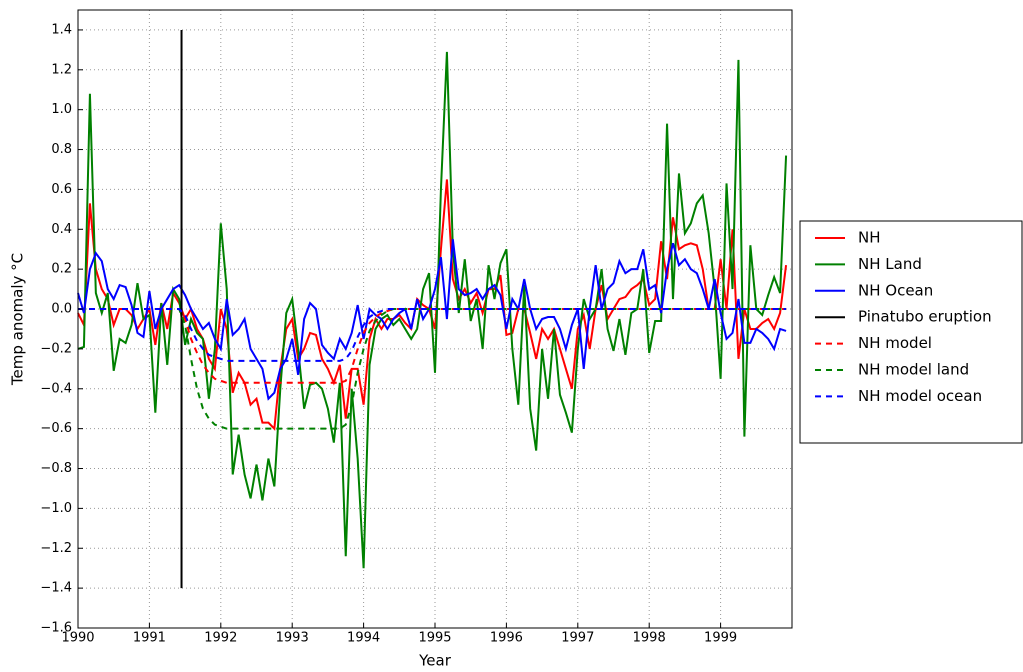 The image size is (1023, 672). What do you see at coordinates (435, 661) in the screenshot?
I see `x-axis-label: Year` at bounding box center [435, 661].